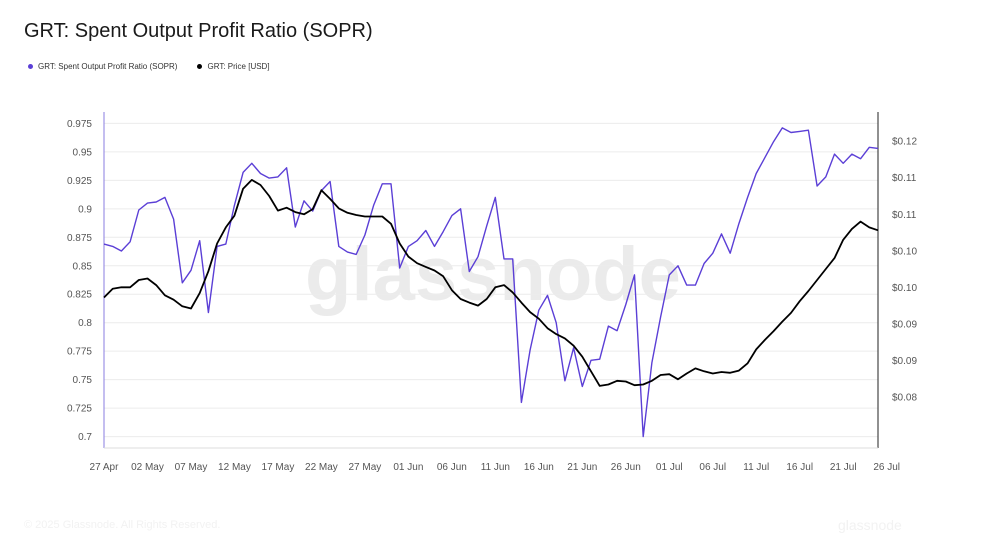 This screenshot has width=984, height=554. What do you see at coordinates (904, 142) in the screenshot?
I see `right-tick-label: $0.12` at bounding box center [904, 142].